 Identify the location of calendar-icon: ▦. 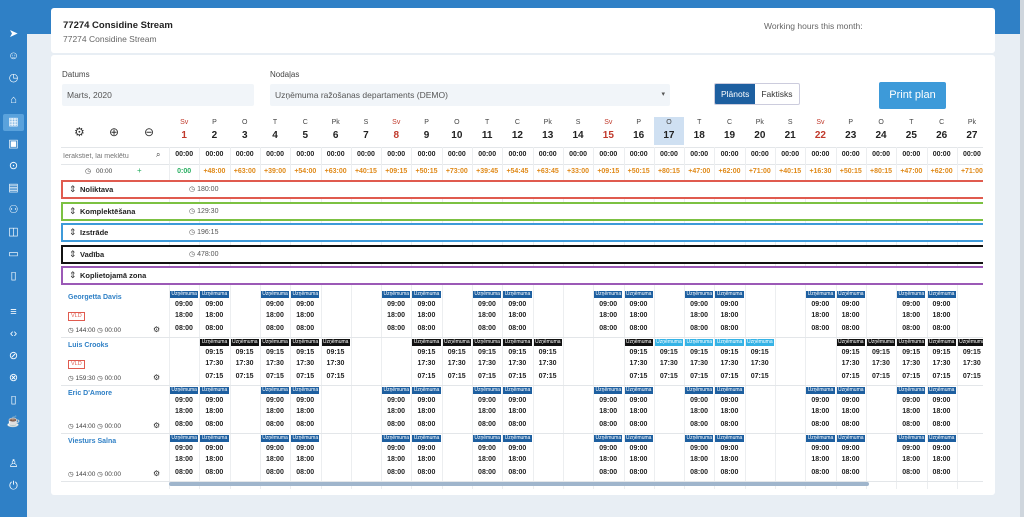
(13, 122).